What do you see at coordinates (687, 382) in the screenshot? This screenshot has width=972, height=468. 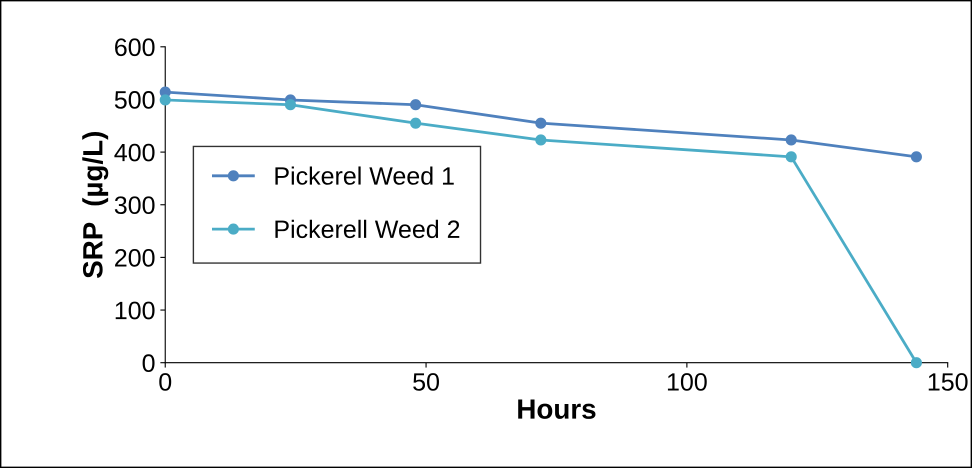 I see `x-tick-label: 100` at bounding box center [687, 382].